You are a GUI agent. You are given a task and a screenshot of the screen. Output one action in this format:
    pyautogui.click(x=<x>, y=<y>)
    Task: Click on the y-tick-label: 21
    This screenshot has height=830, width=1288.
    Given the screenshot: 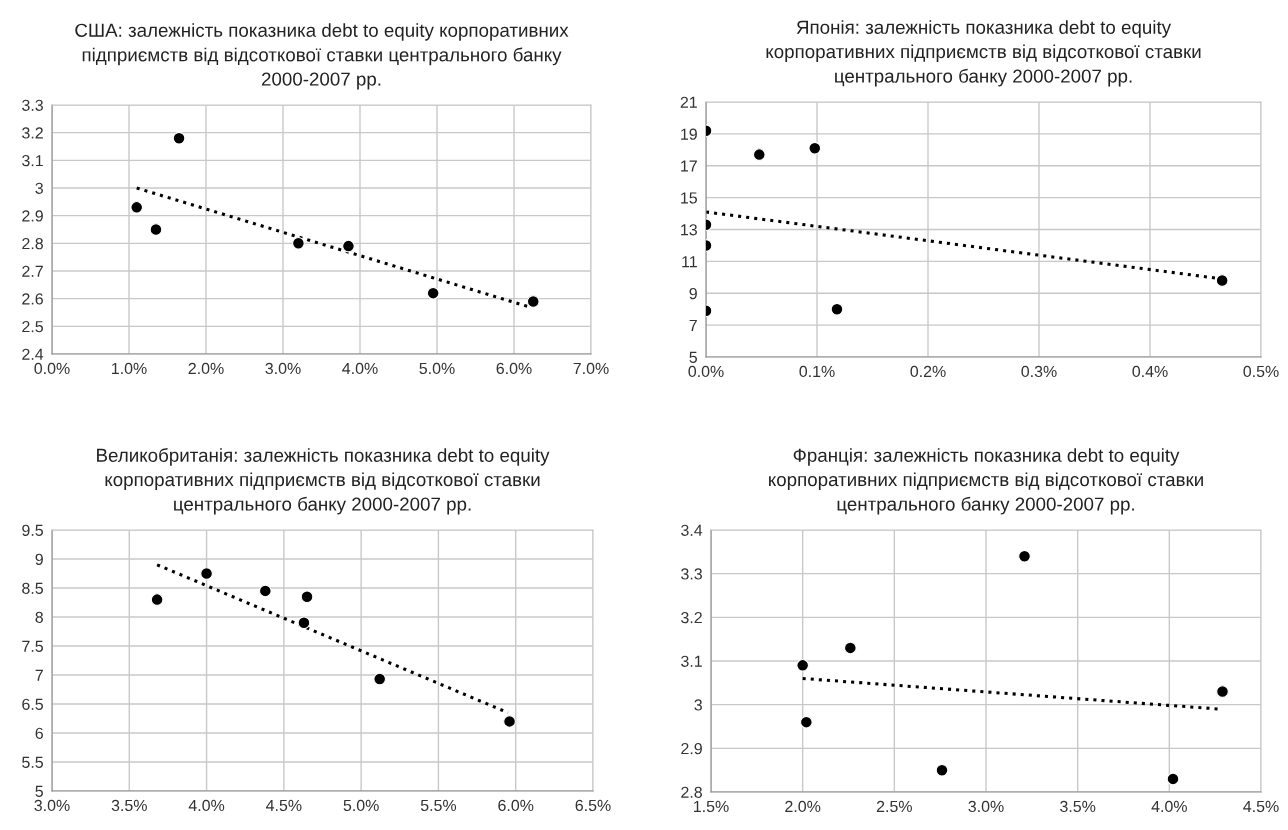 What is the action you would take?
    pyautogui.click(x=688, y=102)
    